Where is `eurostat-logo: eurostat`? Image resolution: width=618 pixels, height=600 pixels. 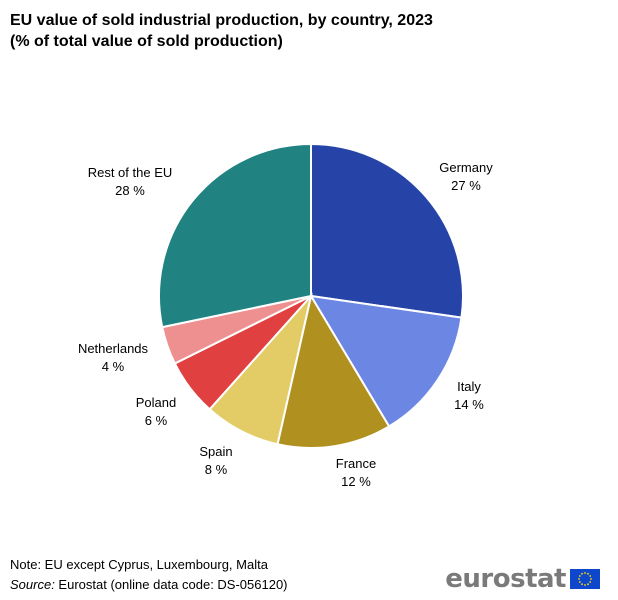 eurostat-logo: eurostat is located at coordinates (522, 579).